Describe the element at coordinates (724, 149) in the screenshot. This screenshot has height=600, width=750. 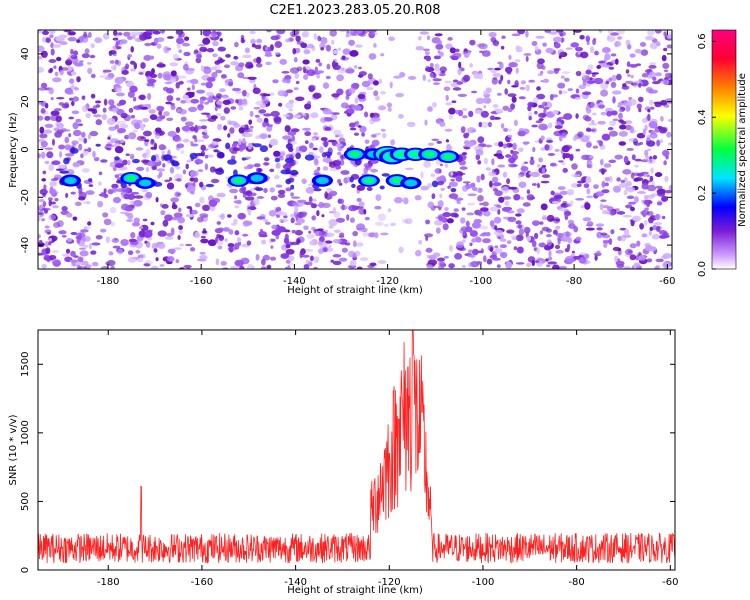
I see `colorbar-gradient` at that location.